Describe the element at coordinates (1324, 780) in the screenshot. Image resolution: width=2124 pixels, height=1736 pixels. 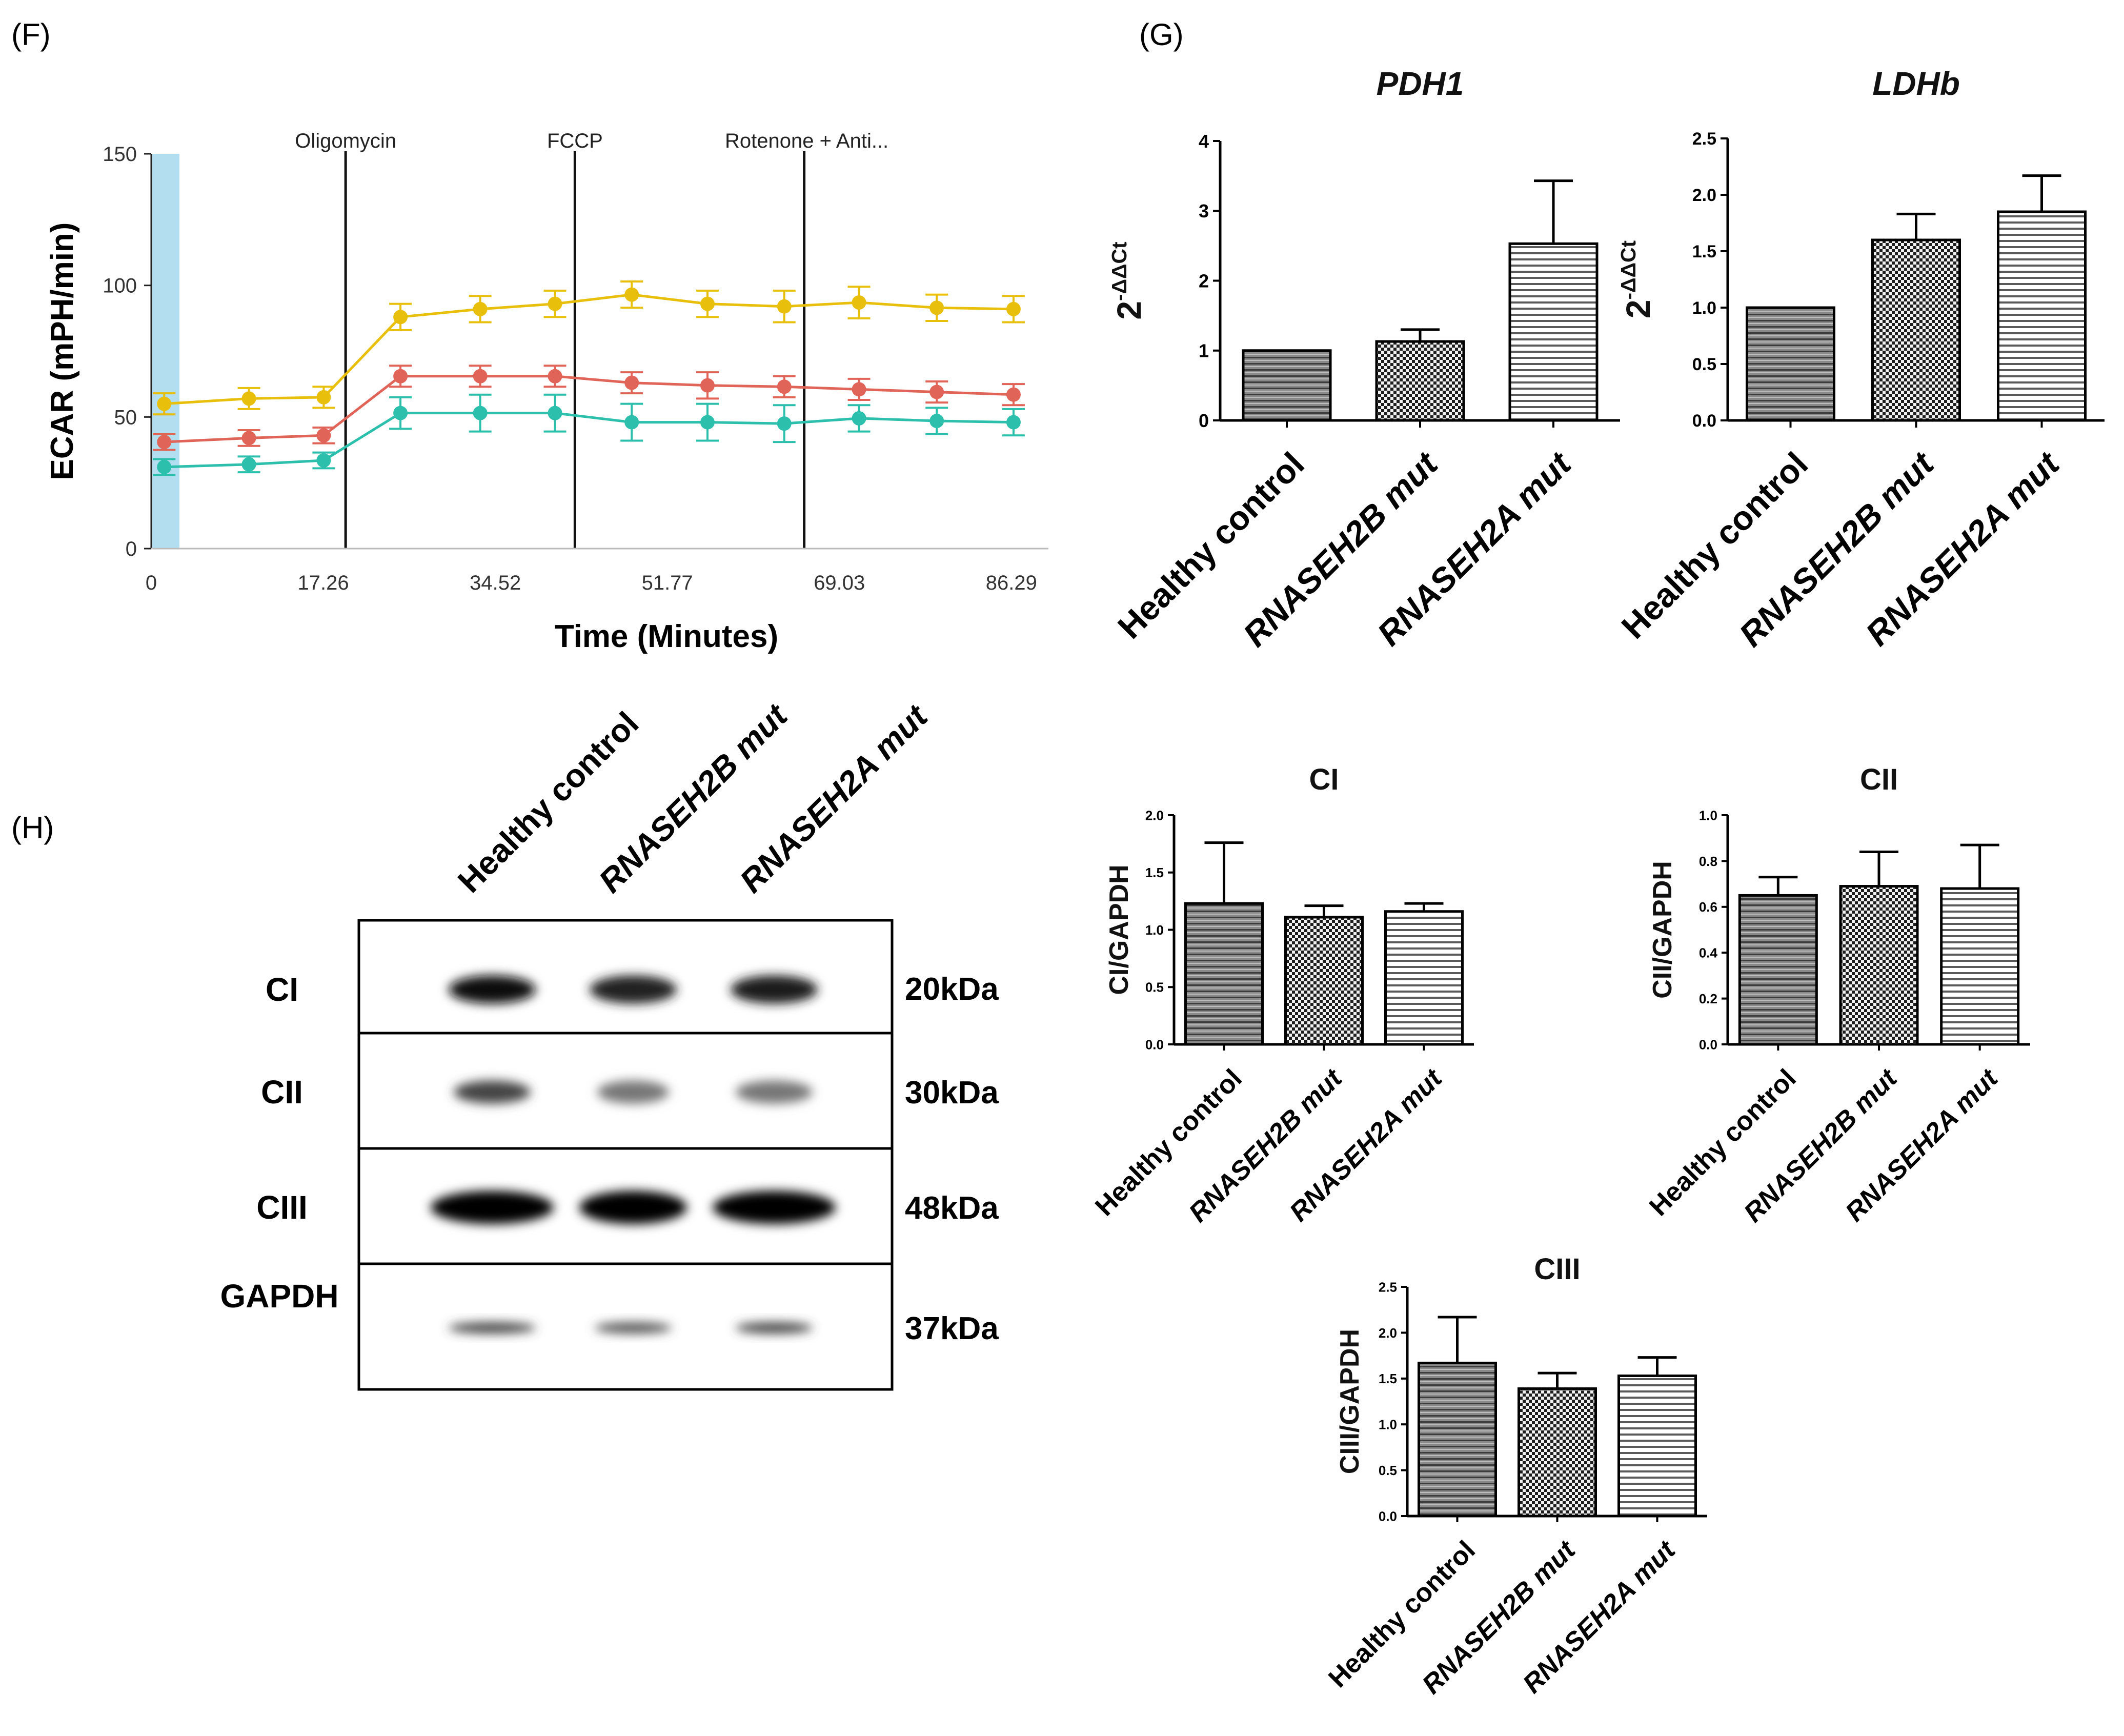
I see `bar-chart-title: CI` at that location.